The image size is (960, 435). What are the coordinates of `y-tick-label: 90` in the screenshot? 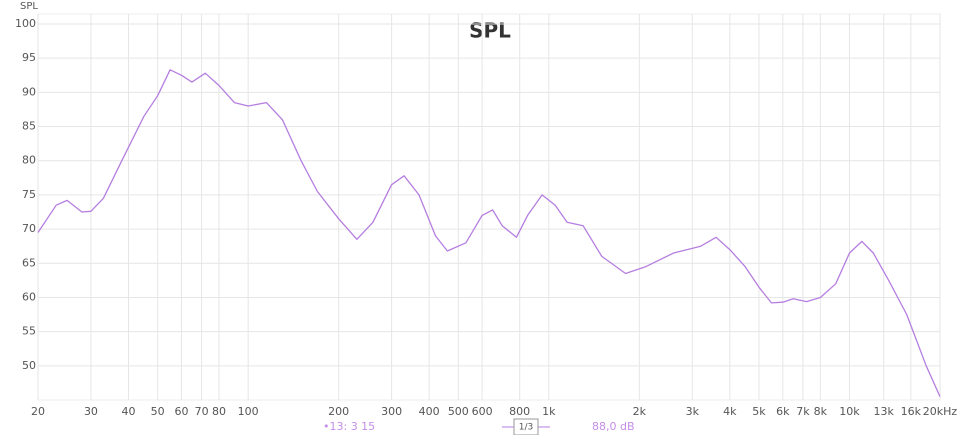 It's located at (29, 91).